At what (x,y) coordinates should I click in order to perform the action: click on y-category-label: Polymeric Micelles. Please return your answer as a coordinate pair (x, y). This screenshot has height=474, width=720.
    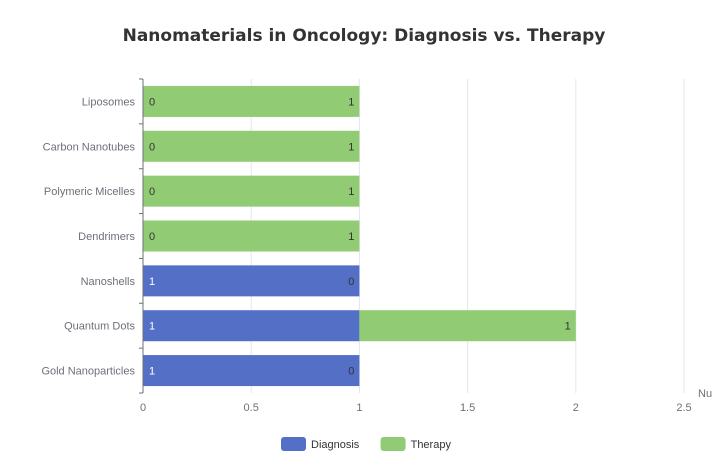
    Looking at the image, I should click on (90, 192).